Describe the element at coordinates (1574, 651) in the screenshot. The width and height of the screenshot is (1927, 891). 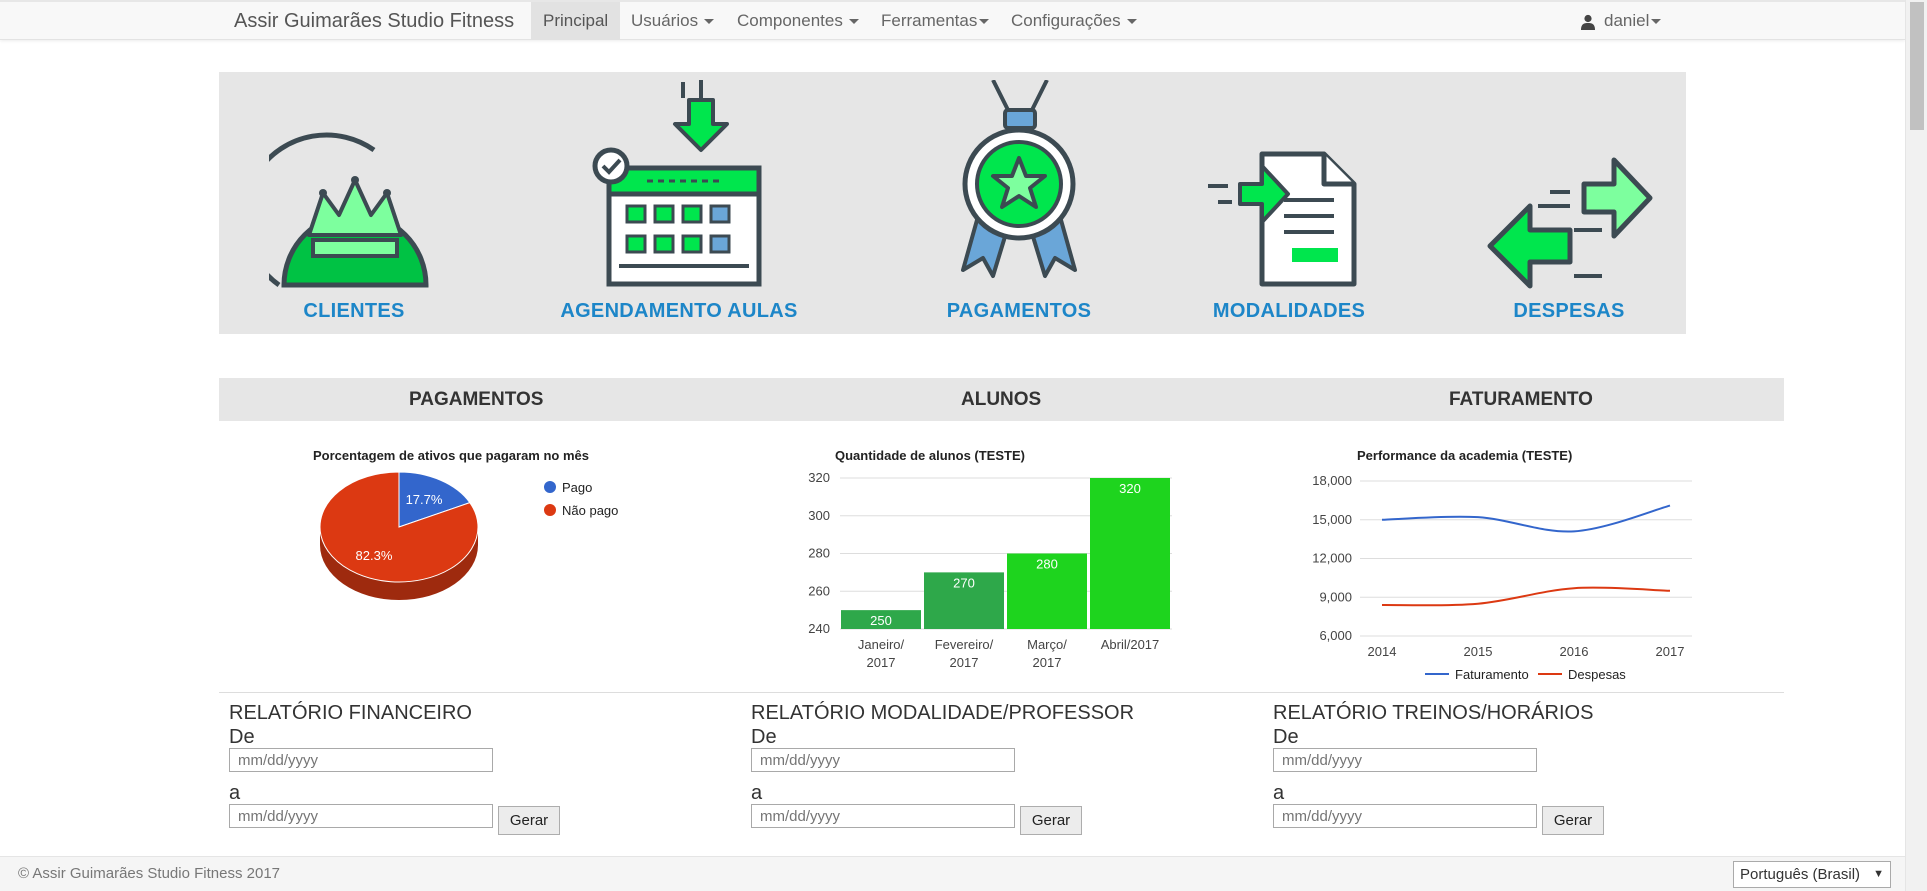
I see `x-tick-label: 2016` at that location.